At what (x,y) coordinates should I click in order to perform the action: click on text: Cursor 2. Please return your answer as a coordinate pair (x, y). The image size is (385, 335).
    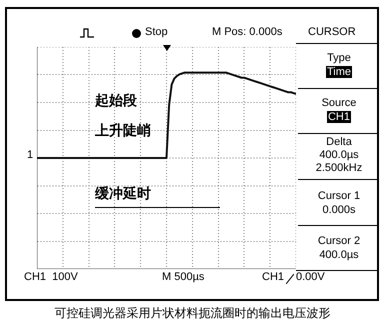
    Looking at the image, I should click on (339, 241).